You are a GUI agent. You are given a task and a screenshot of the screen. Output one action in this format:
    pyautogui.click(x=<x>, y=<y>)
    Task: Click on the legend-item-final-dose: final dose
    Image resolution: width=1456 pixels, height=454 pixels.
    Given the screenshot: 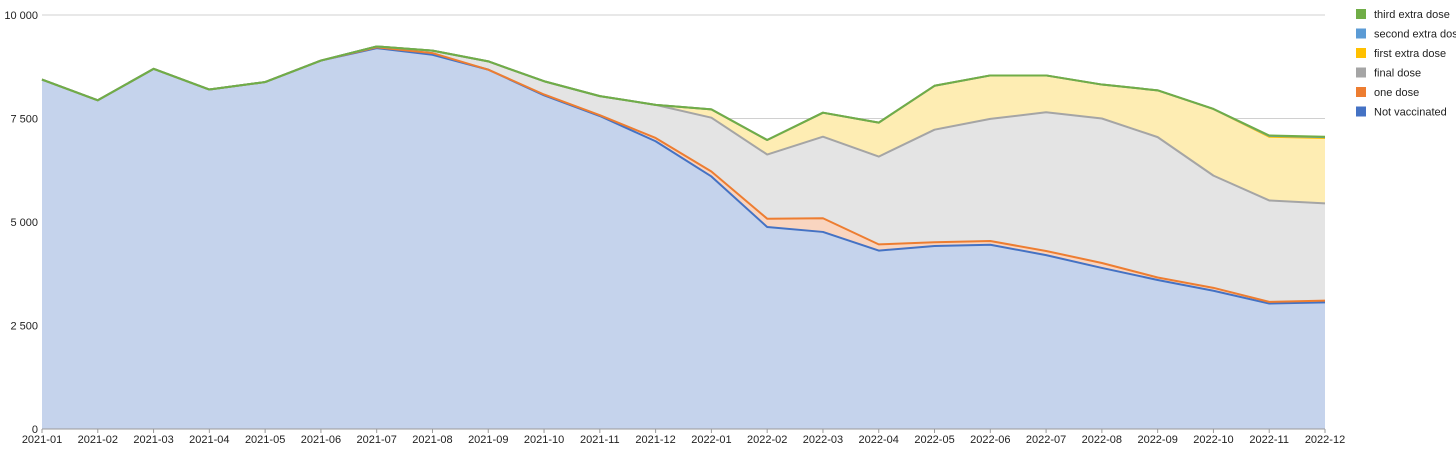 What is the action you would take?
    pyautogui.click(x=1388, y=73)
    